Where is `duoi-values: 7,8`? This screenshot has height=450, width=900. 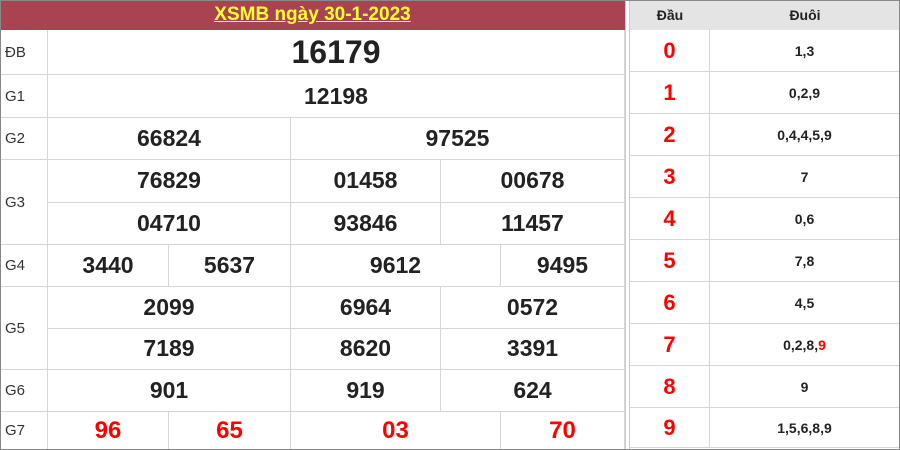 duoi-values: 7,8 is located at coordinates (804, 260).